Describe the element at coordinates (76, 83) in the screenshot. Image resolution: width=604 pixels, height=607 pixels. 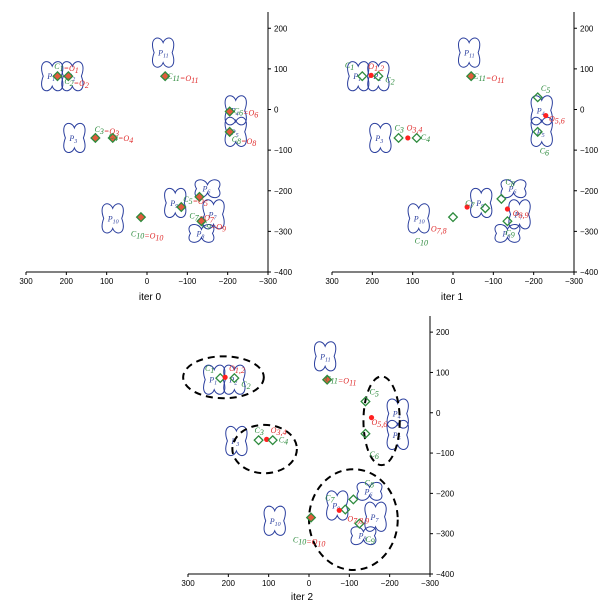
I see `point-label: C2=O2` at that location.